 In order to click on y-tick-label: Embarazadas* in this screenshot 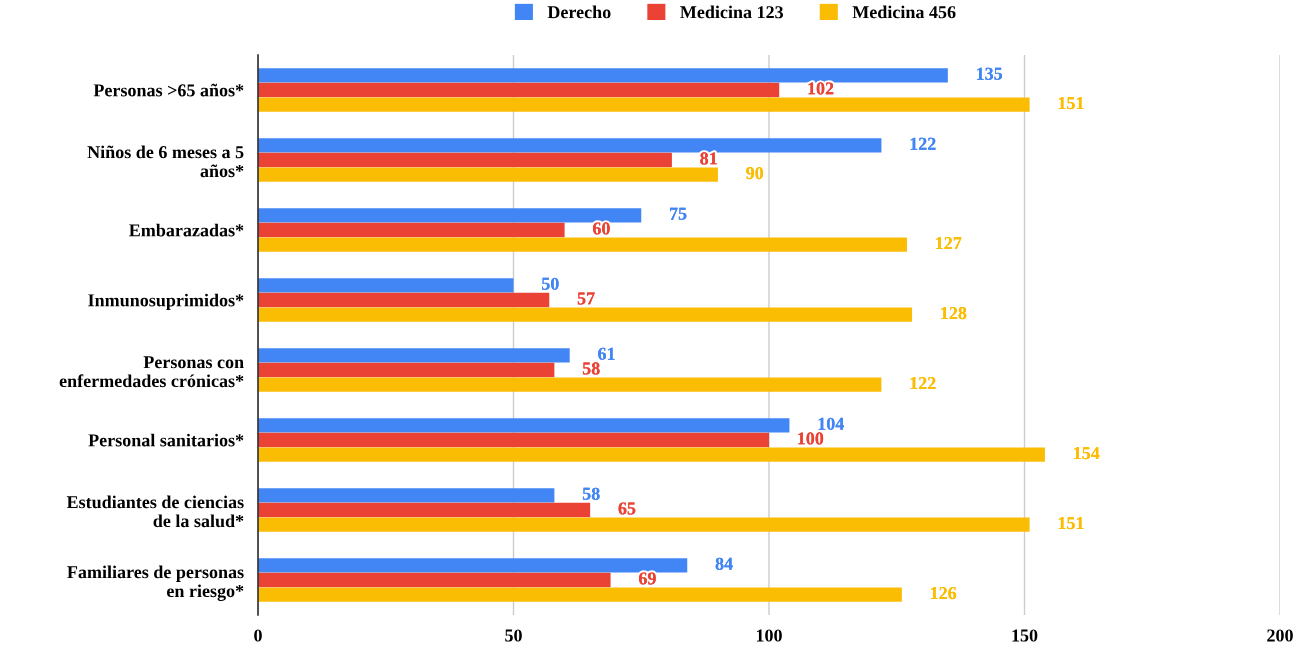, I will do `click(186, 230)`.